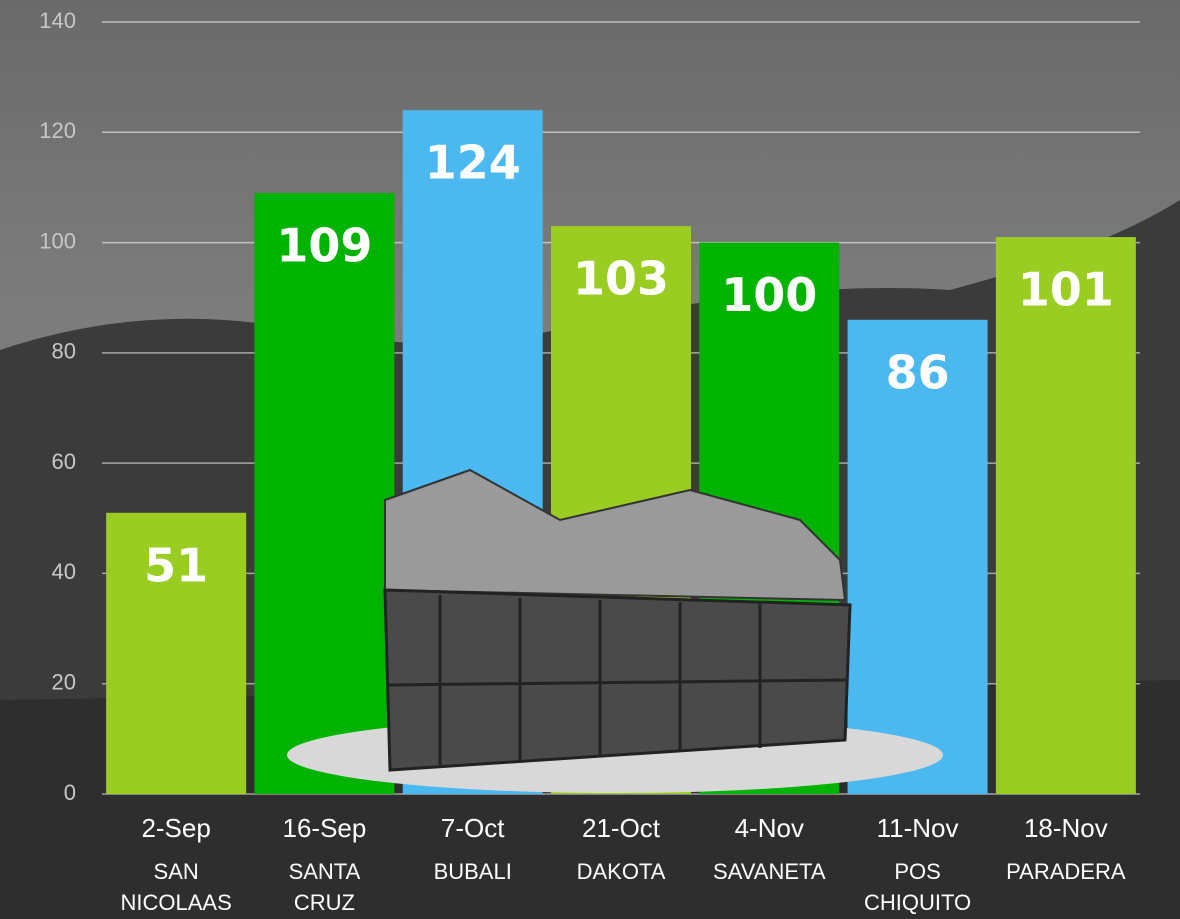 This screenshot has width=1180, height=919. What do you see at coordinates (324, 245) in the screenshot?
I see `value-label: 109` at bounding box center [324, 245].